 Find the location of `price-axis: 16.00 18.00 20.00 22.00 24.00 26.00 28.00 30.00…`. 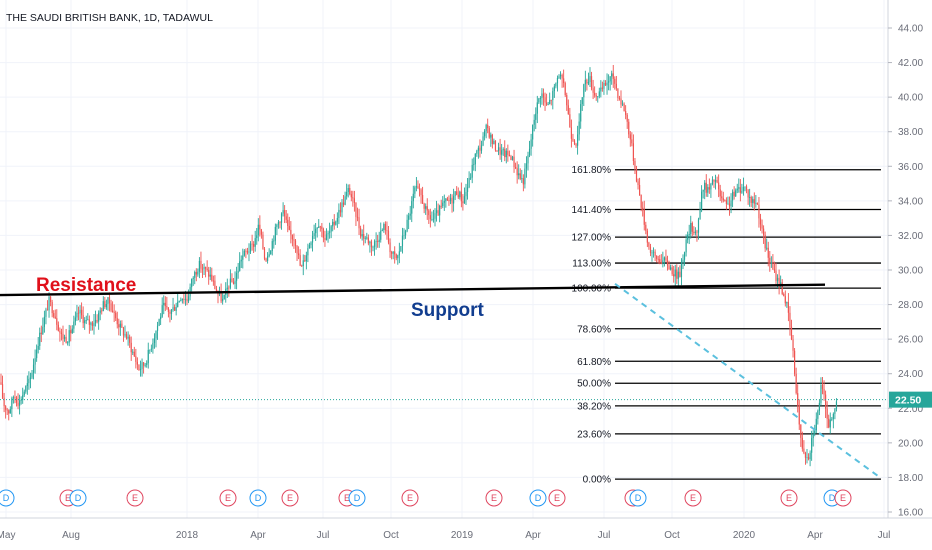

price-axis: 16.00 18.00 20.00 22.00 24.00 26.00 28.00 30.00… is located at coordinates (905, 271).